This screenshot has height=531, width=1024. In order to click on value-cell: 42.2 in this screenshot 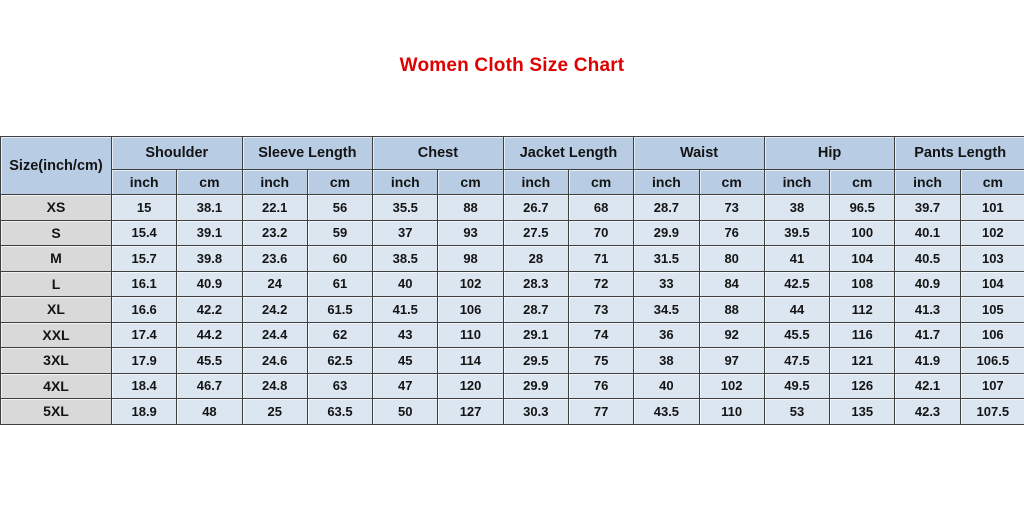, I will do `click(209, 309)`.